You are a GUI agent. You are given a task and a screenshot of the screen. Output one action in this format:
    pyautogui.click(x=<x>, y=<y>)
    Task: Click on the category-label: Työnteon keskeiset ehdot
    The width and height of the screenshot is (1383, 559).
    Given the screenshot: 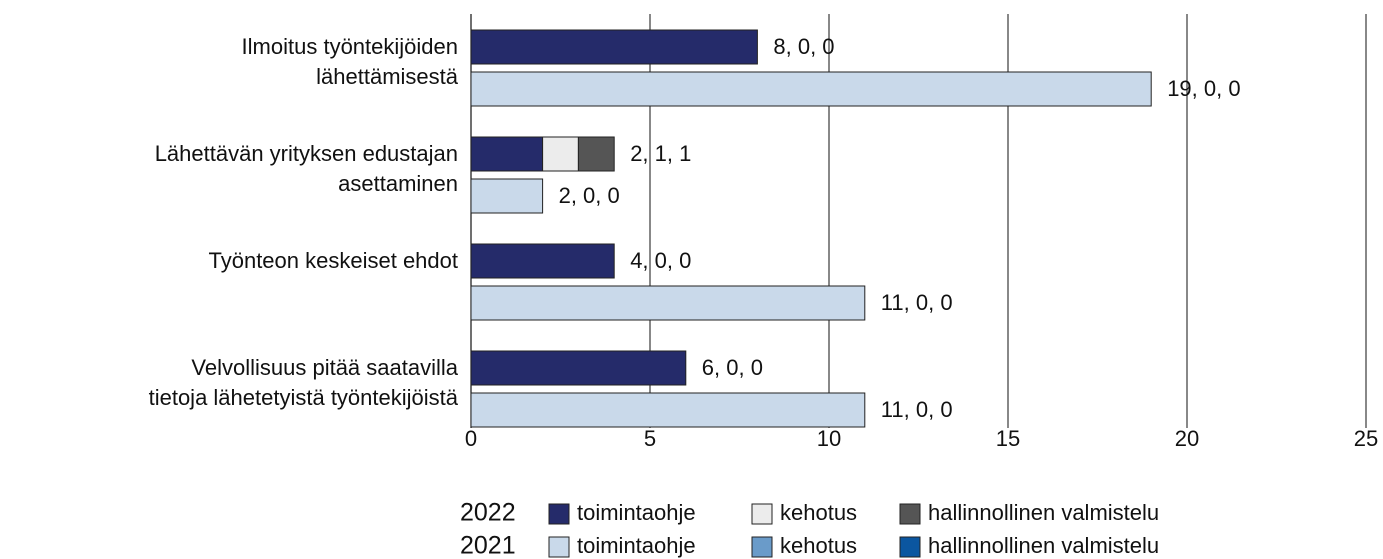 What is the action you would take?
    pyautogui.click(x=334, y=260)
    